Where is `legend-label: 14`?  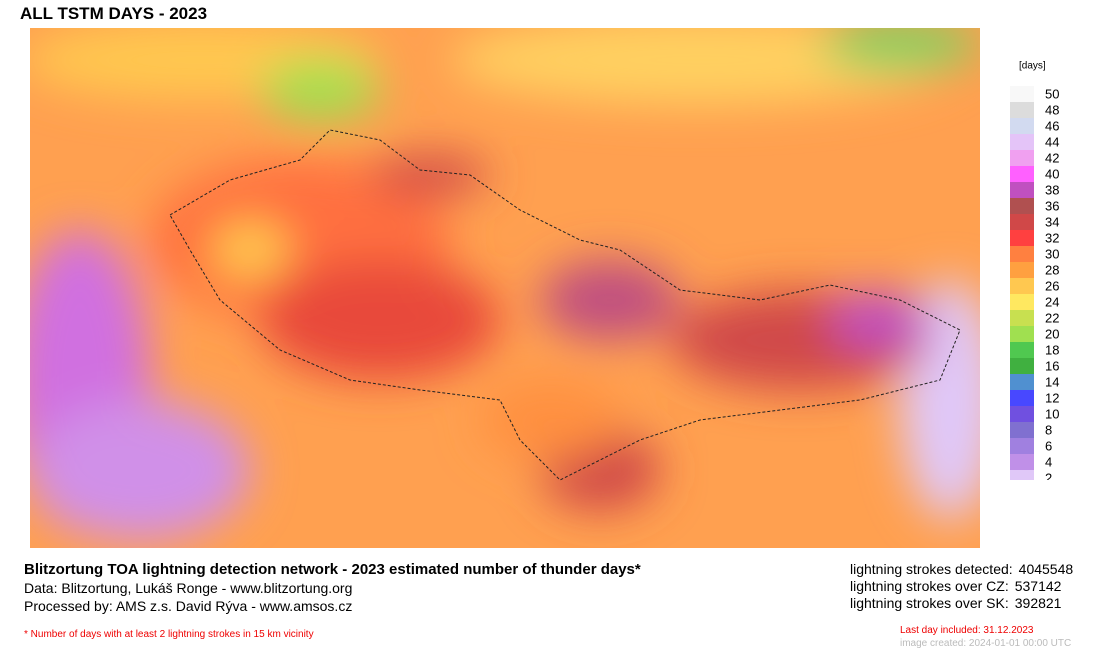 legend-label: 14 is located at coordinates (1052, 381).